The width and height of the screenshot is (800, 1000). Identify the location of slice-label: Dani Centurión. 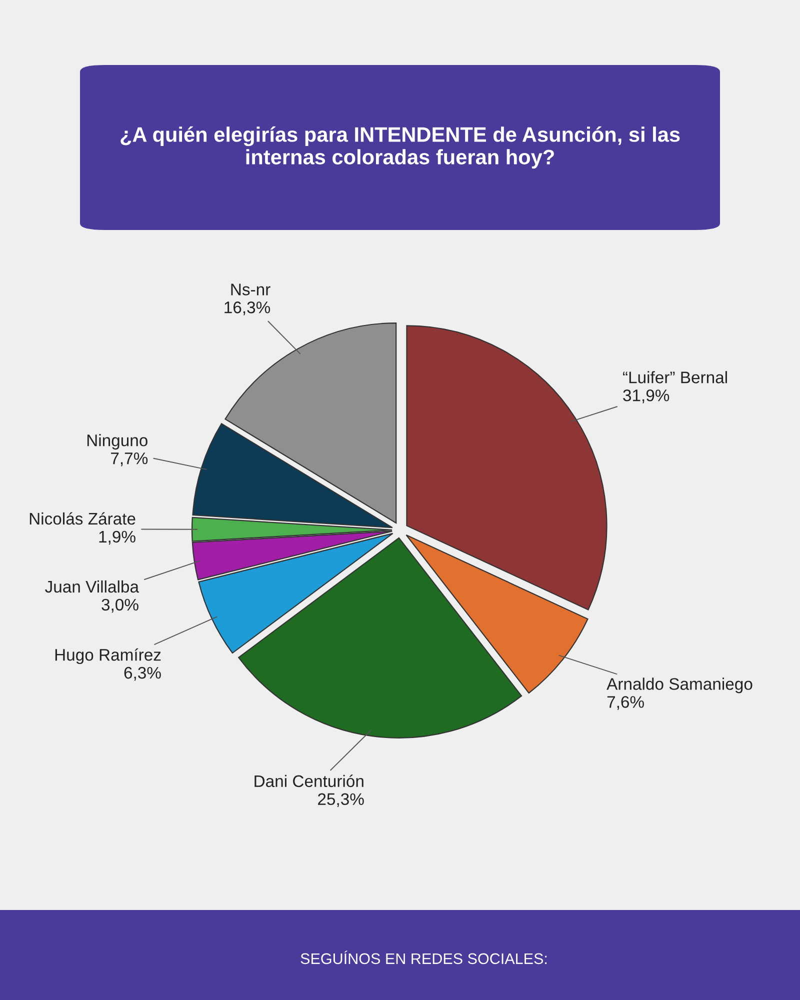
(309, 781).